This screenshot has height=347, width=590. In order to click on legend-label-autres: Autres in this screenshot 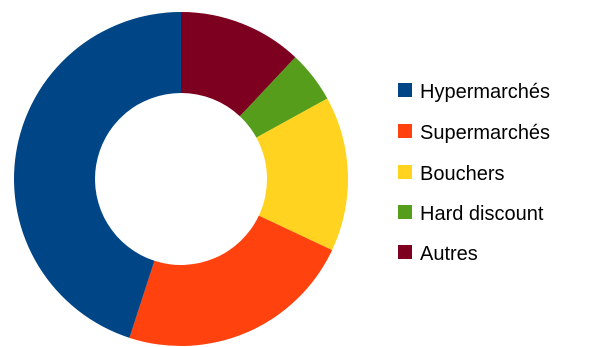, I will do `click(449, 254)`.